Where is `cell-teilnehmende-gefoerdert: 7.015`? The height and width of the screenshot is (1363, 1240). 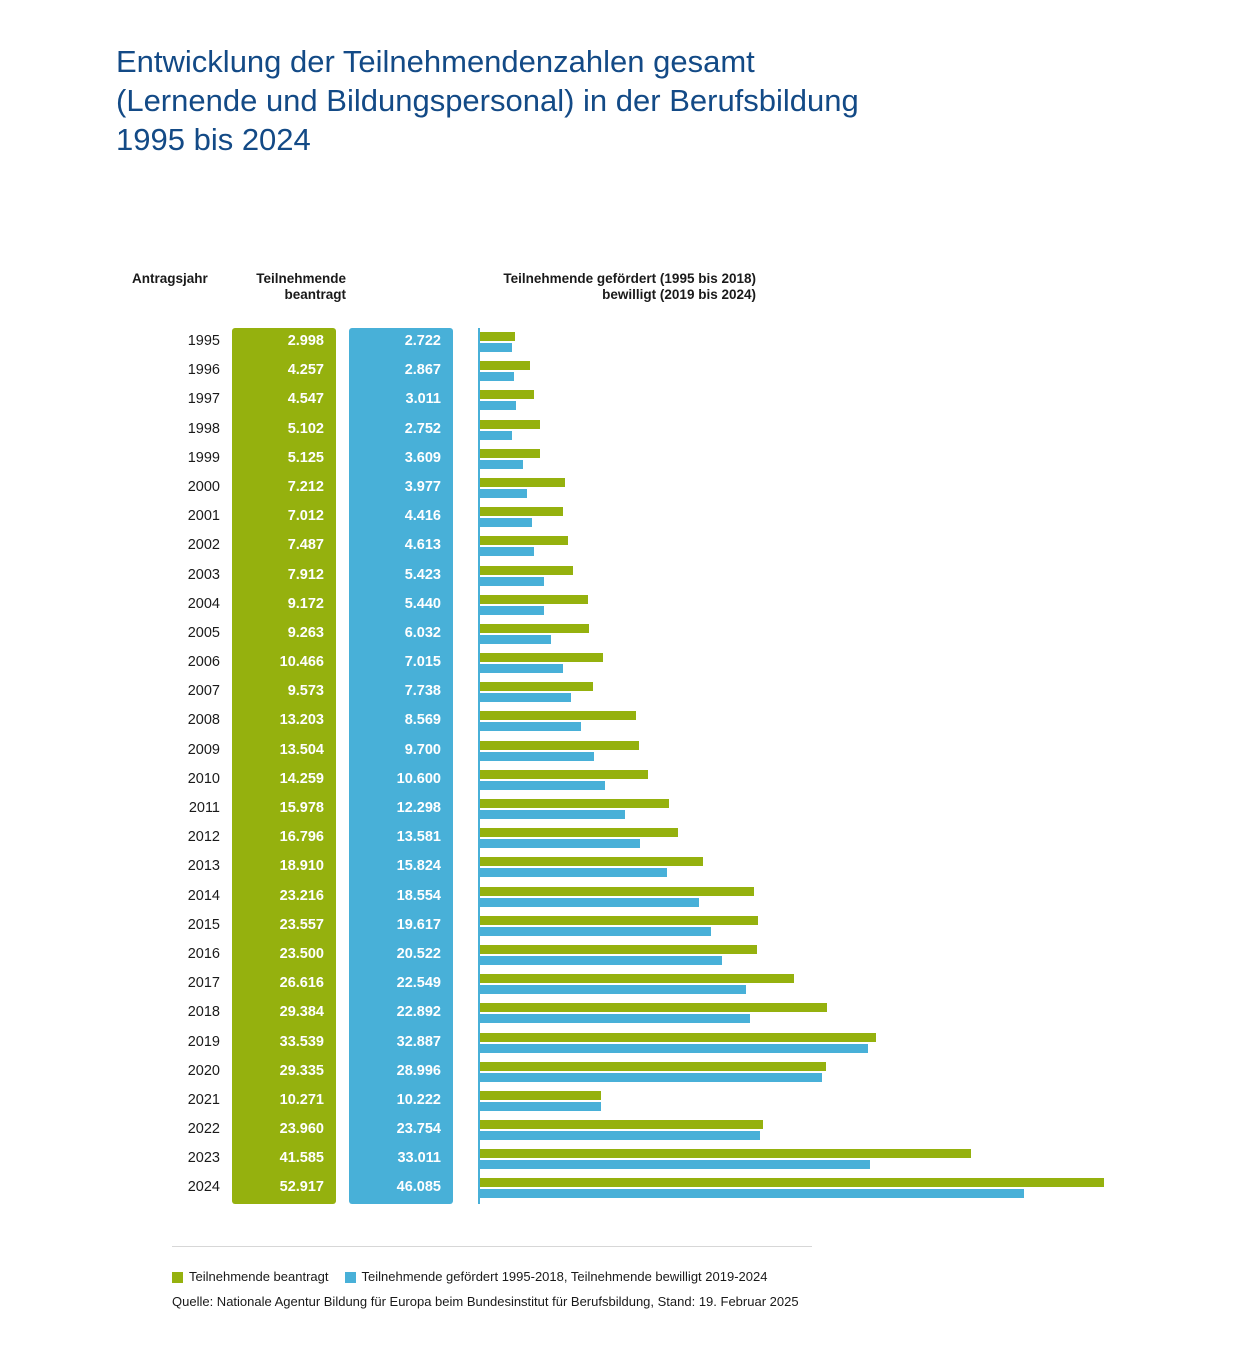
cell-teilnehmende-gefoerdert: 7.015 is located at coordinates (422, 662).